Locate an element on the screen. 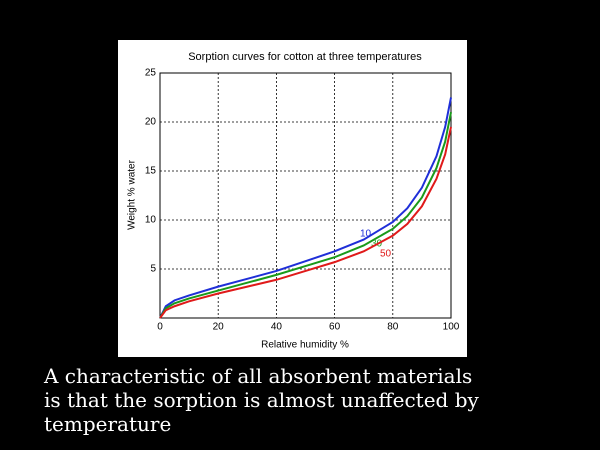 The height and width of the screenshot is (450, 600). series-label: 10 is located at coordinates (366, 234).